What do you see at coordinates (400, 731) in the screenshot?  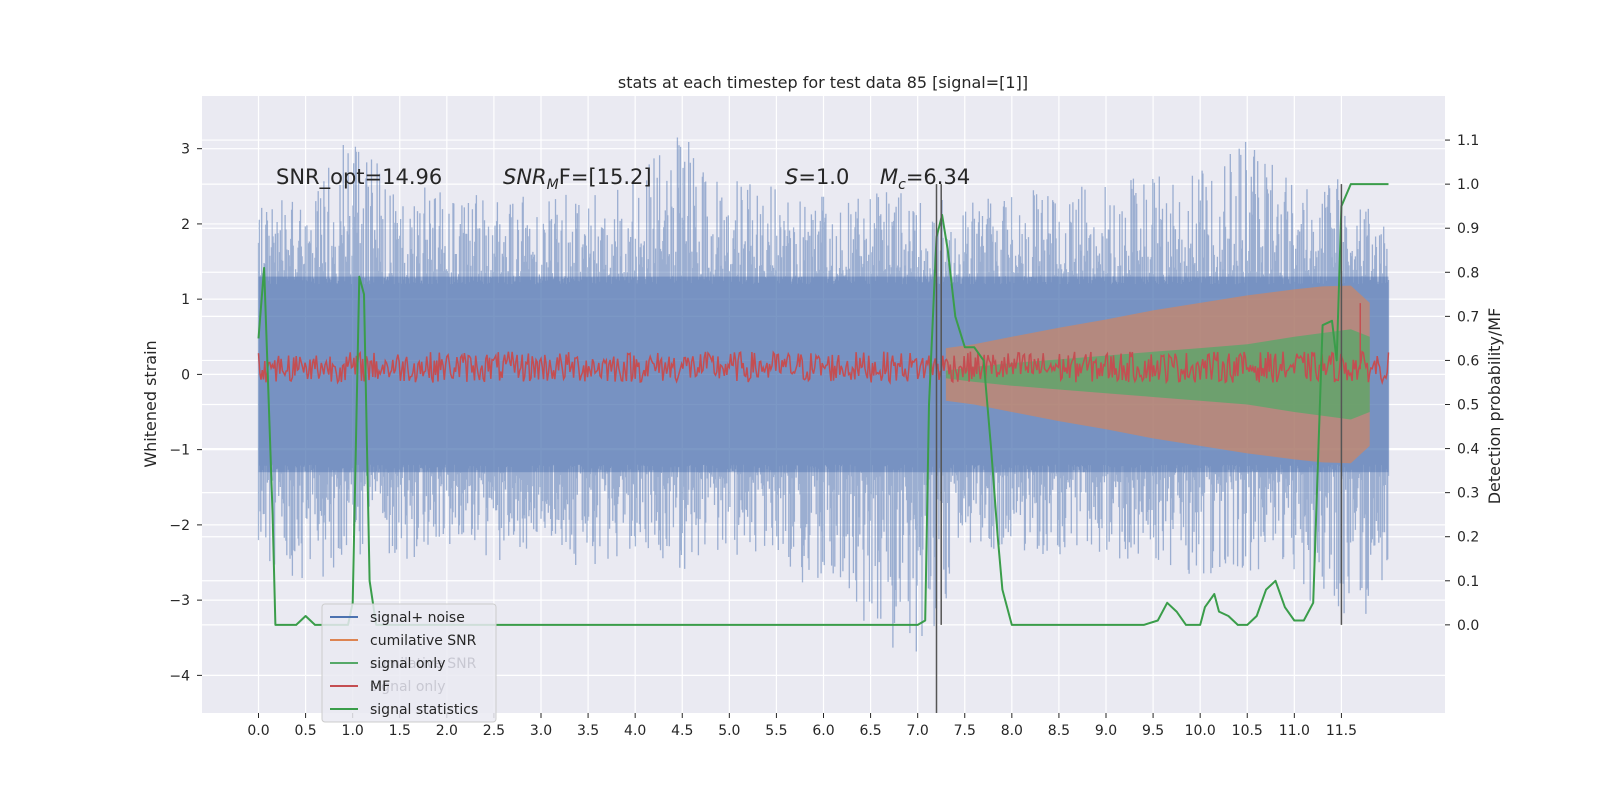 I see `x-tick-label: 1.5` at bounding box center [400, 731].